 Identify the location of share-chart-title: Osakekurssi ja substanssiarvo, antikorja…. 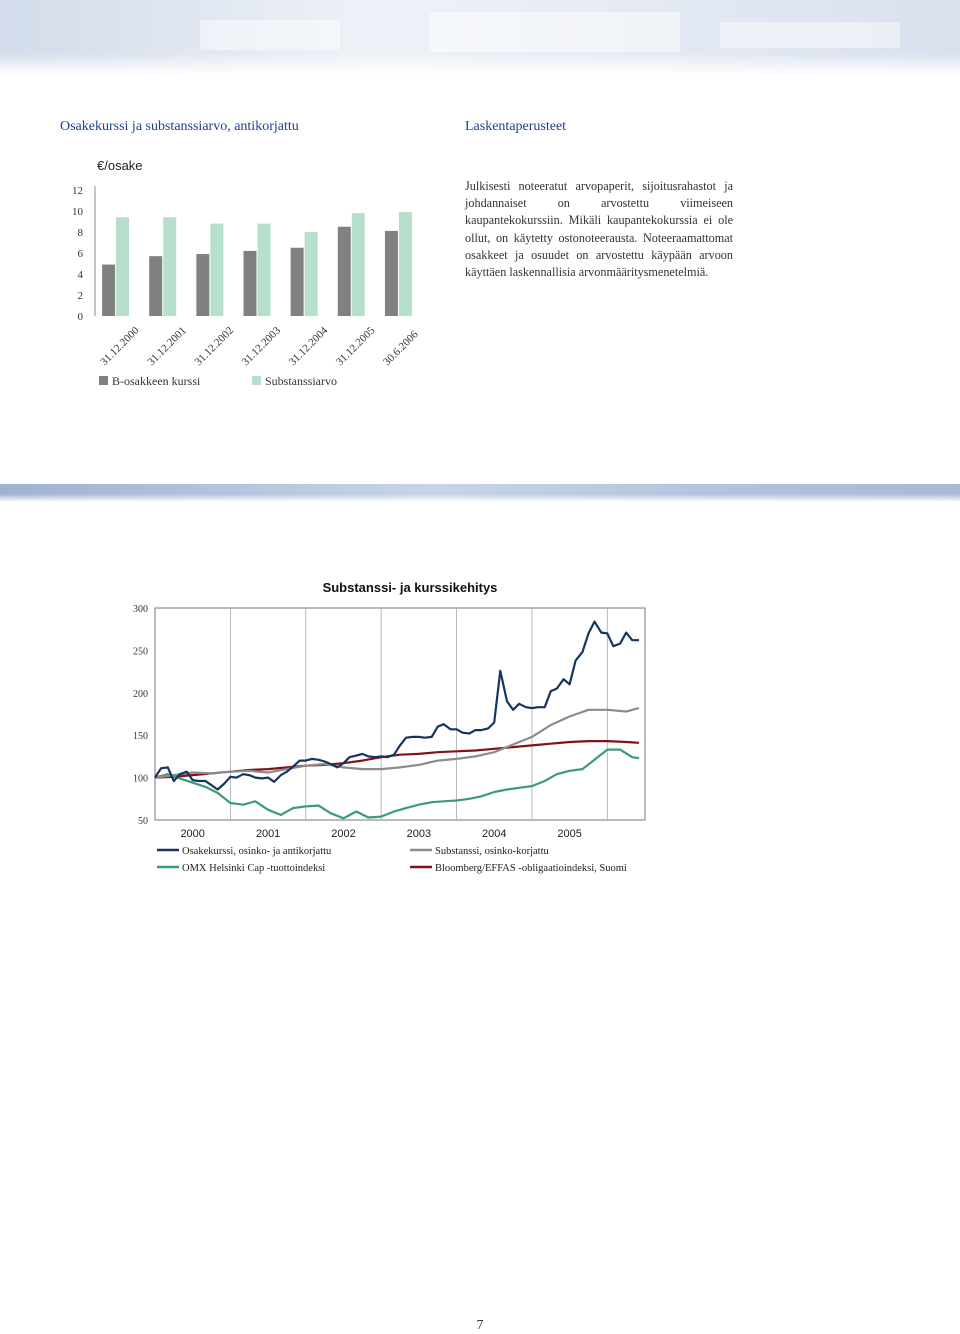
(179, 126).